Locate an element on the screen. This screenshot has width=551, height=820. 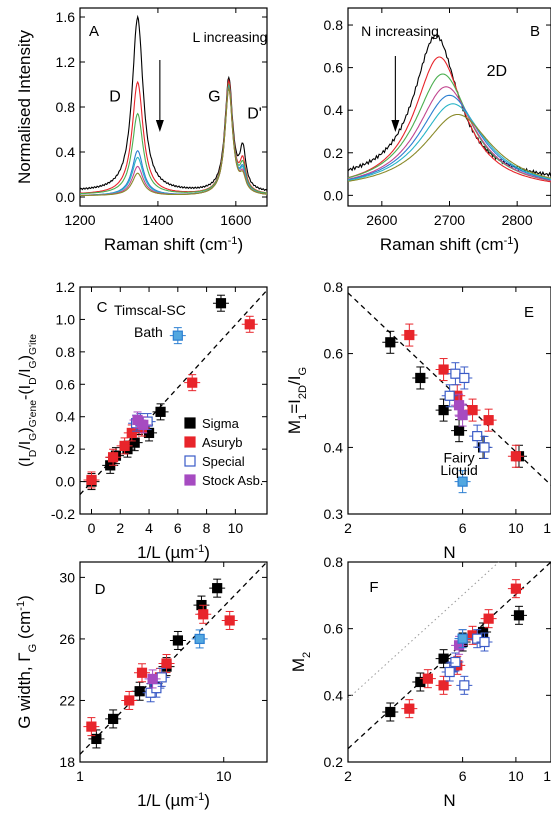
x-tick-label: 1400 is located at coordinates (157, 220).